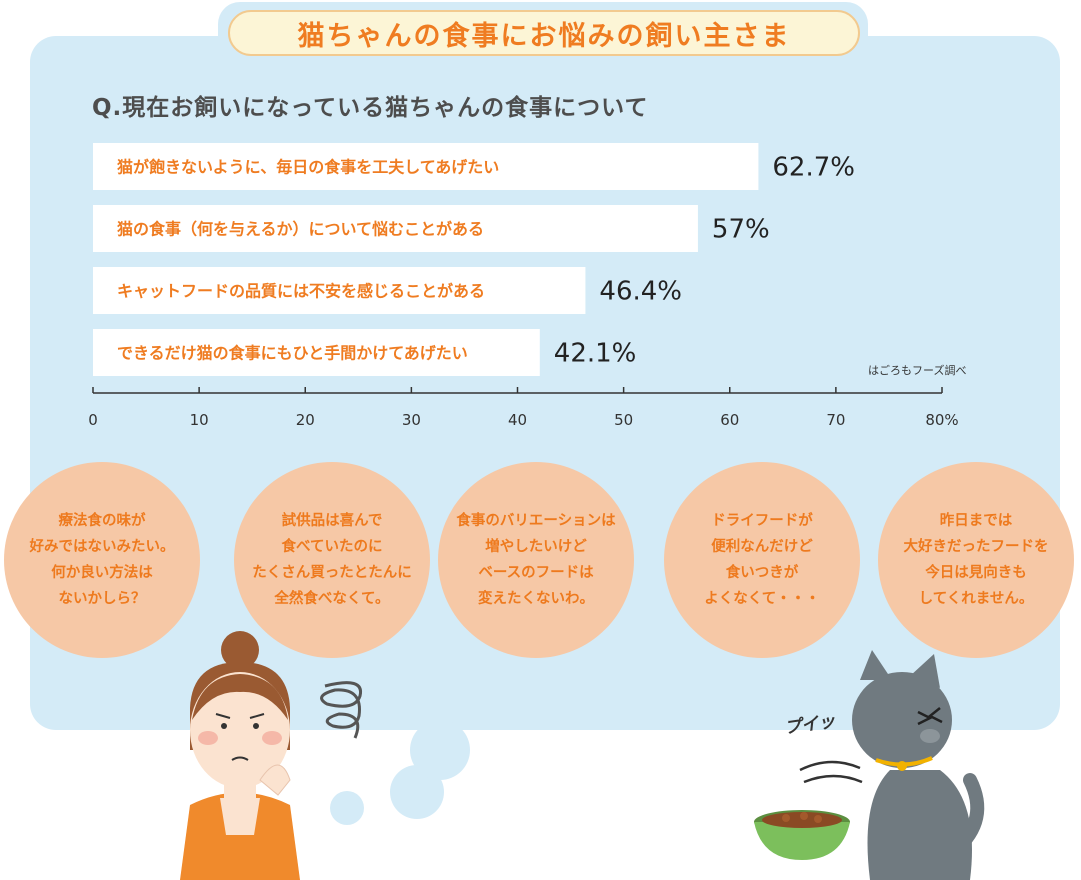 The width and height of the screenshot is (1081, 880). What do you see at coordinates (976, 521) in the screenshot?
I see `comment-line: 昨日までは` at bounding box center [976, 521].